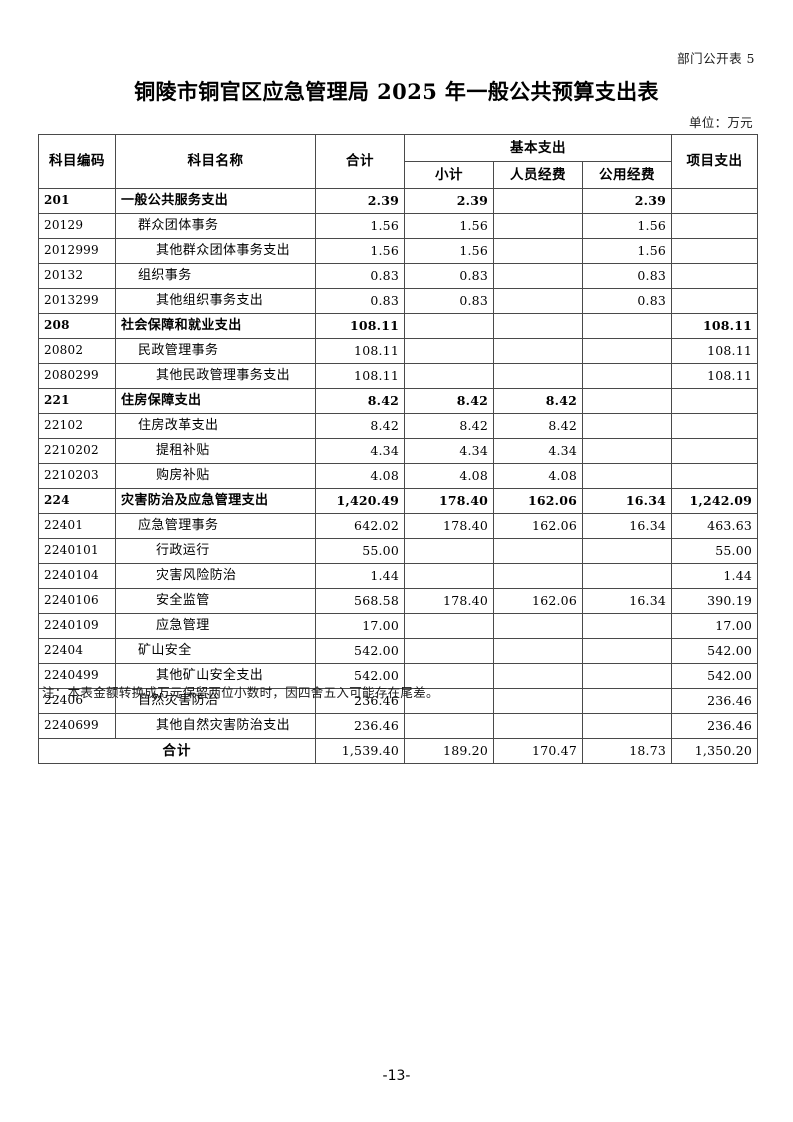 The image size is (793, 1122). I want to click on cell-project-expenditure: 236.46, so click(715, 726).